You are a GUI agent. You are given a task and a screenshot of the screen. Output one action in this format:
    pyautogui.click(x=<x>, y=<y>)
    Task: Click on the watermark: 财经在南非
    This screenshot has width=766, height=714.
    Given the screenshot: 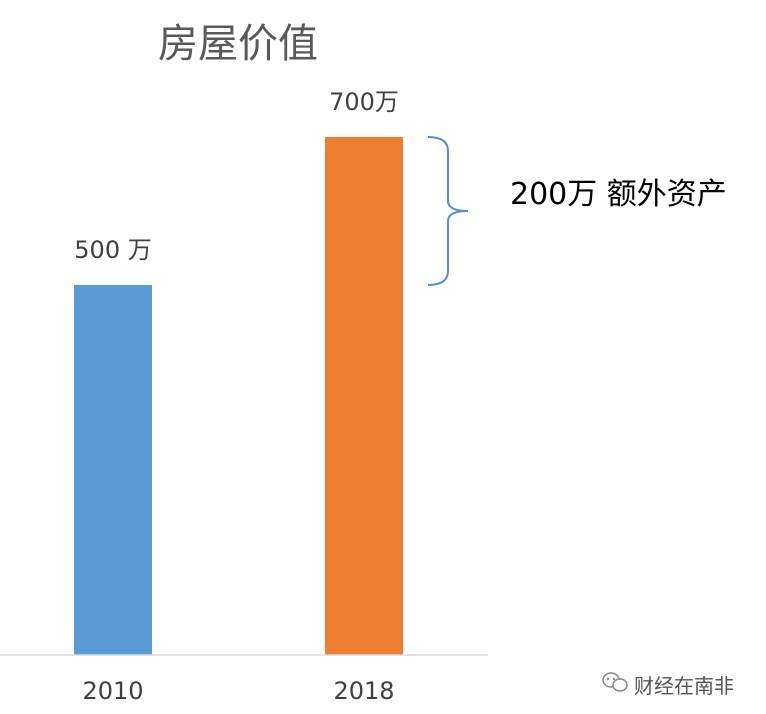 What is the action you would take?
    pyautogui.click(x=668, y=685)
    